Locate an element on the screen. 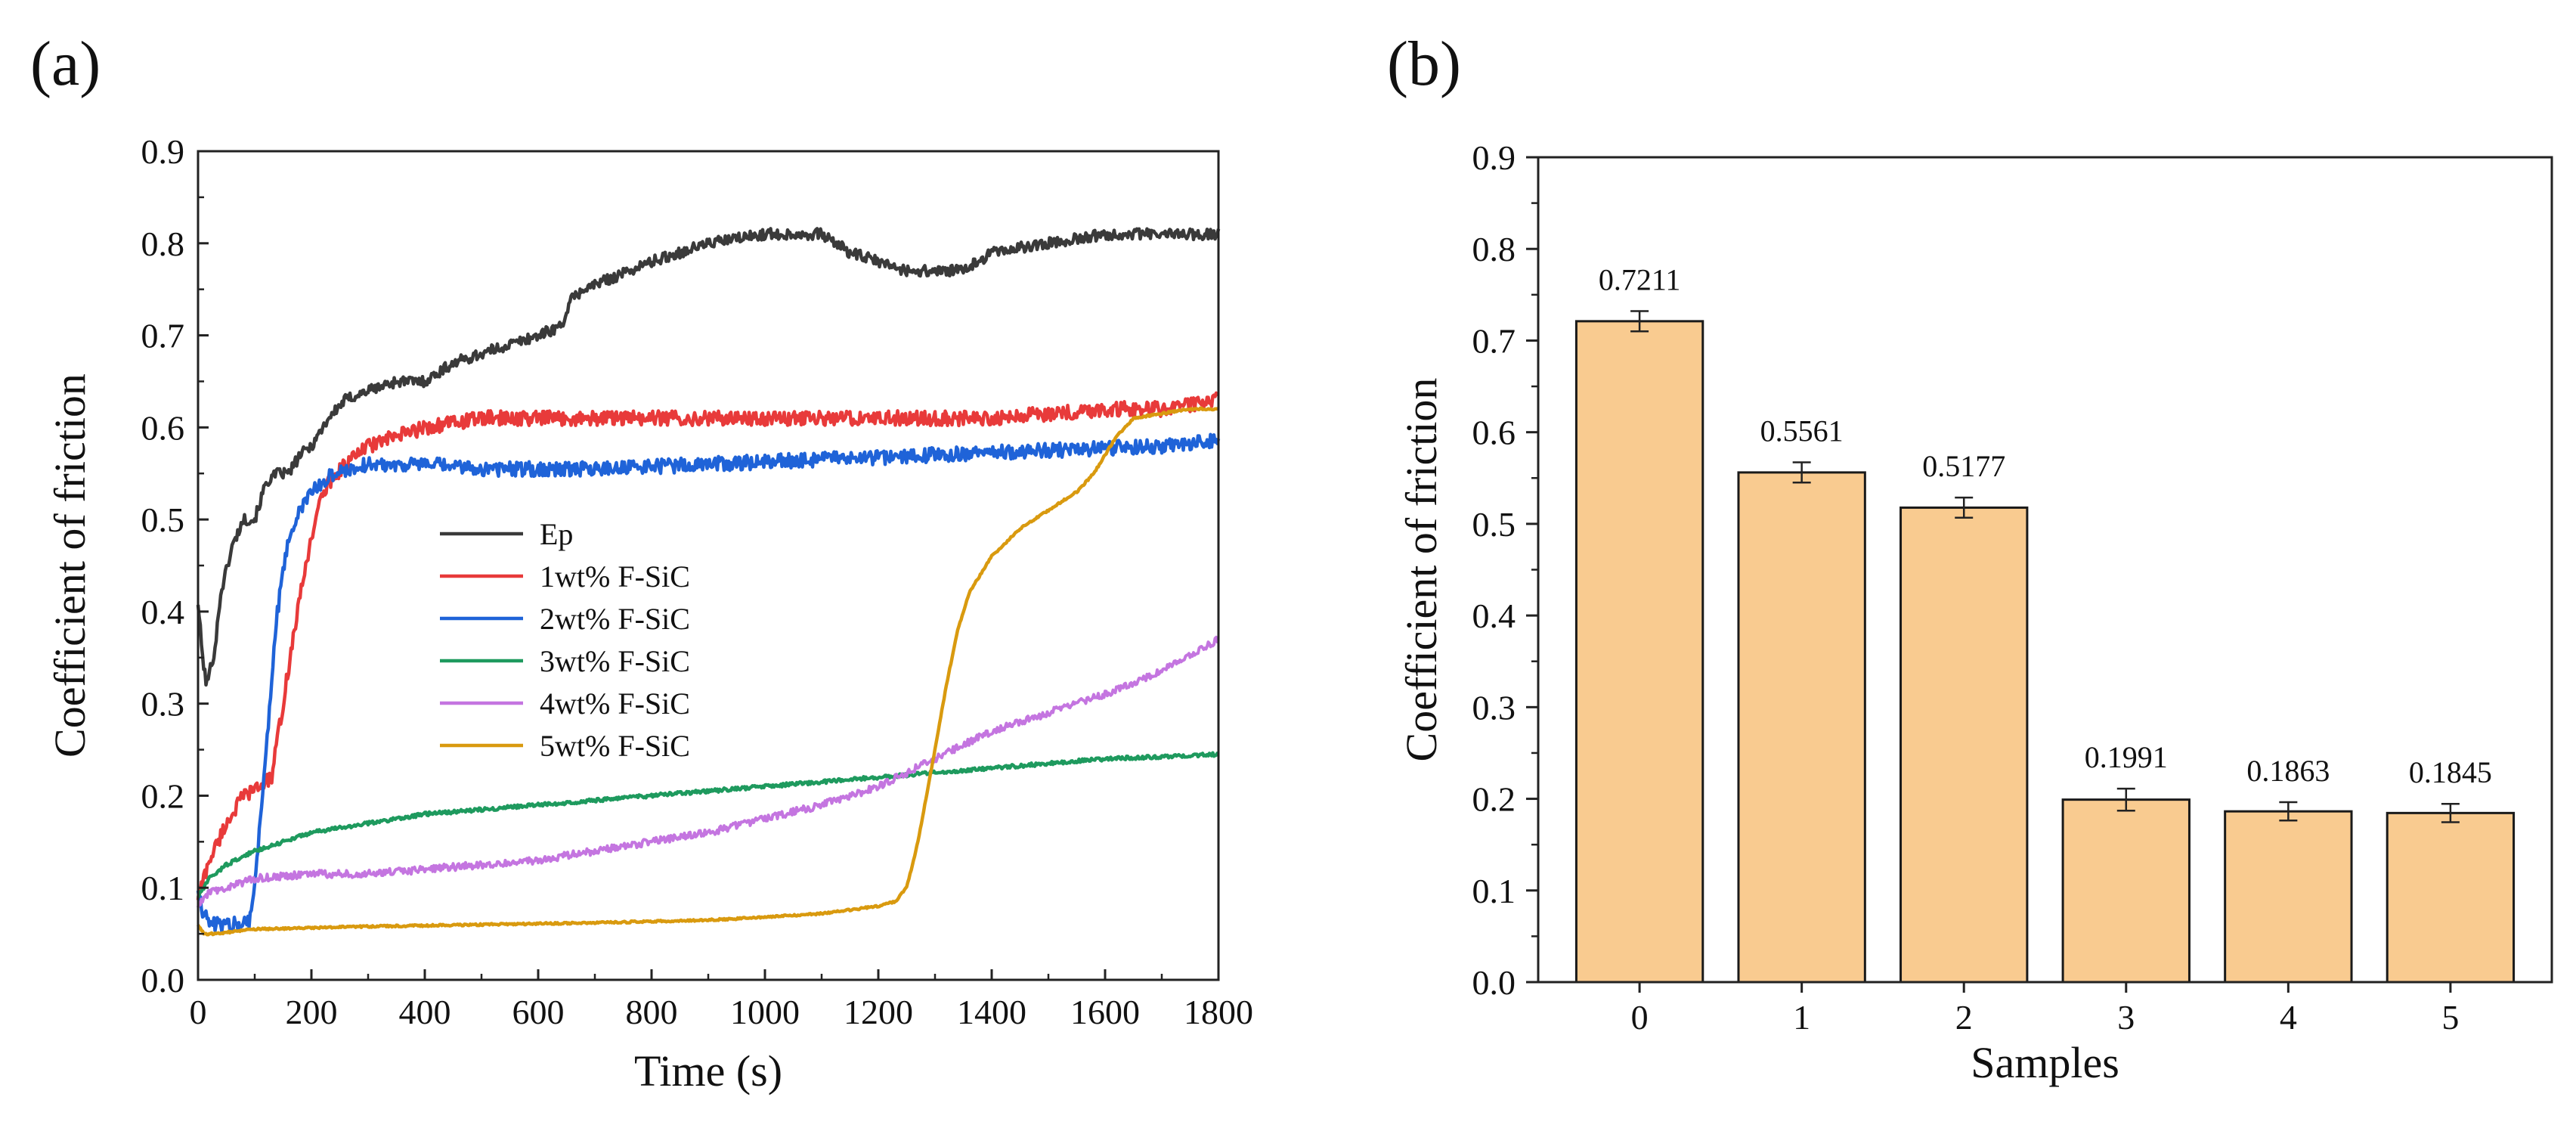 The width and height of the screenshot is (2576, 1125). x-tick-label: 2 is located at coordinates (1964, 1017).